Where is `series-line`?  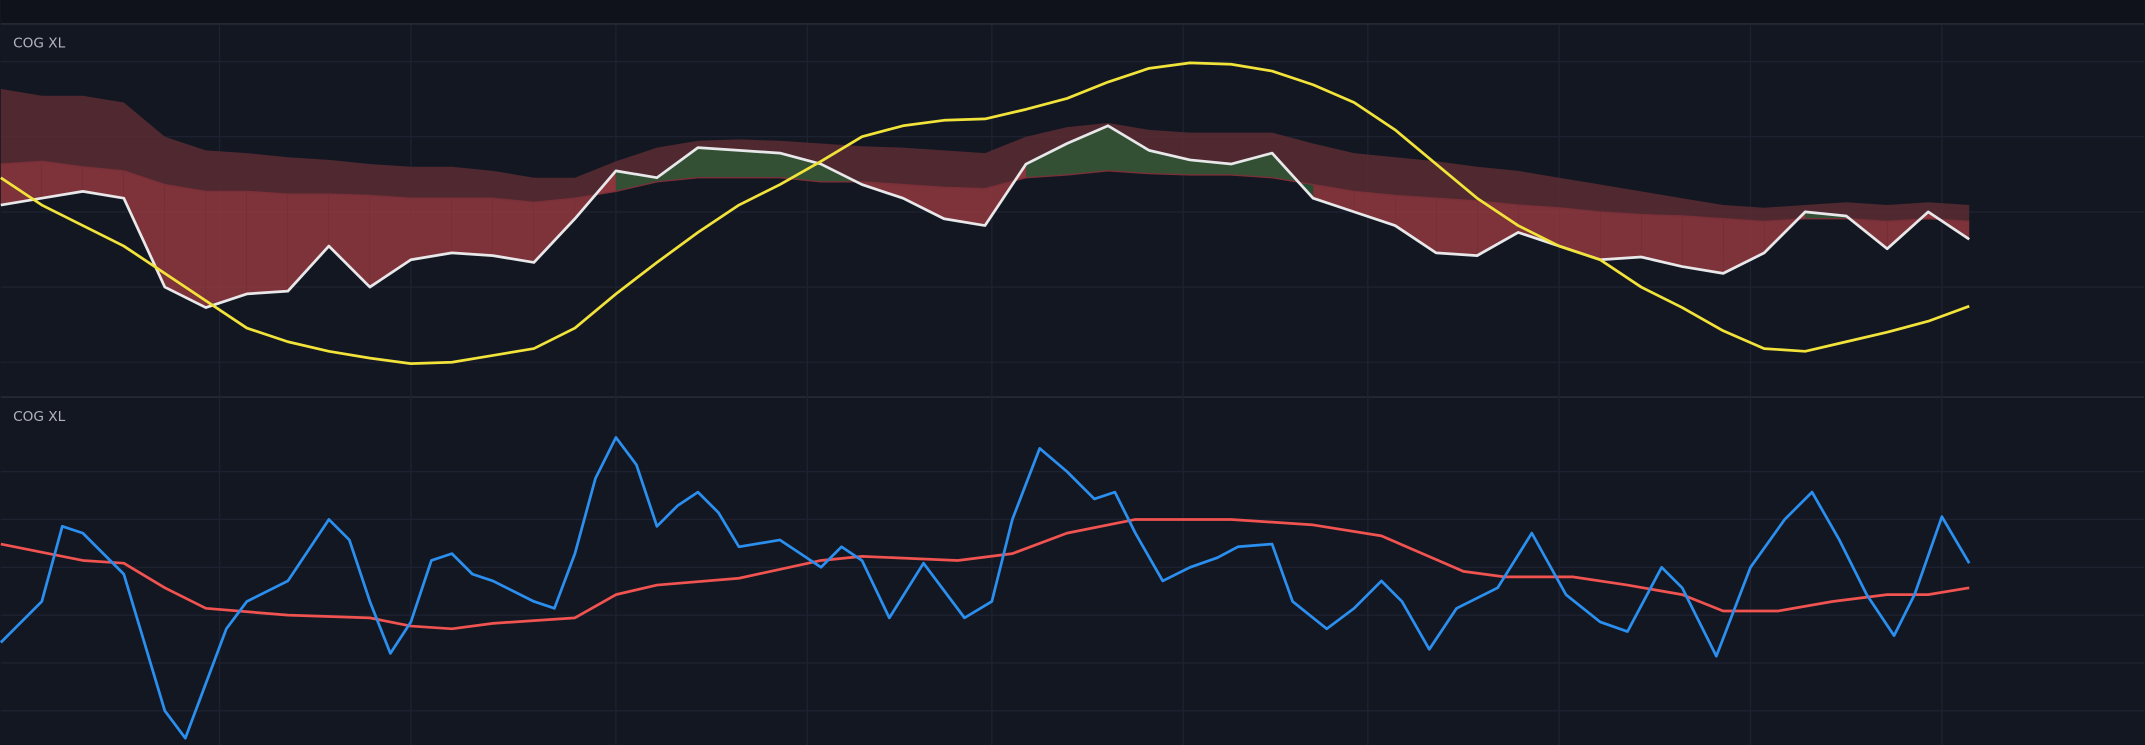 series-line is located at coordinates (985, 574).